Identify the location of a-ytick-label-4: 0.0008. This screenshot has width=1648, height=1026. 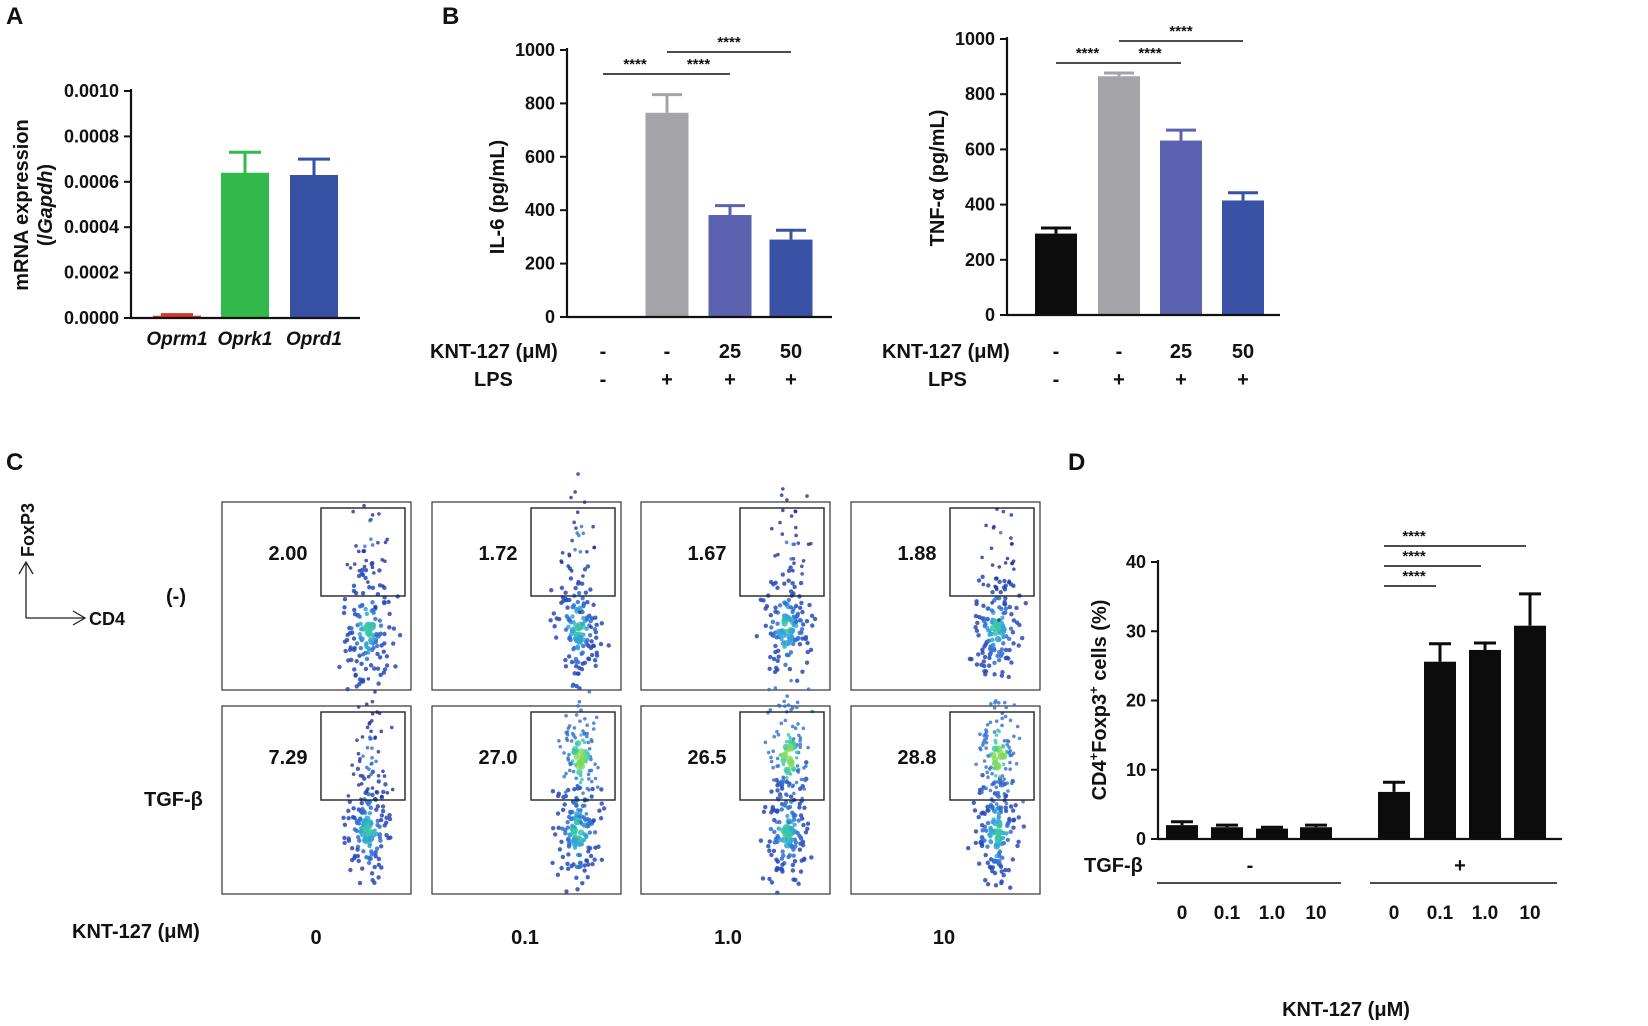
(91, 136).